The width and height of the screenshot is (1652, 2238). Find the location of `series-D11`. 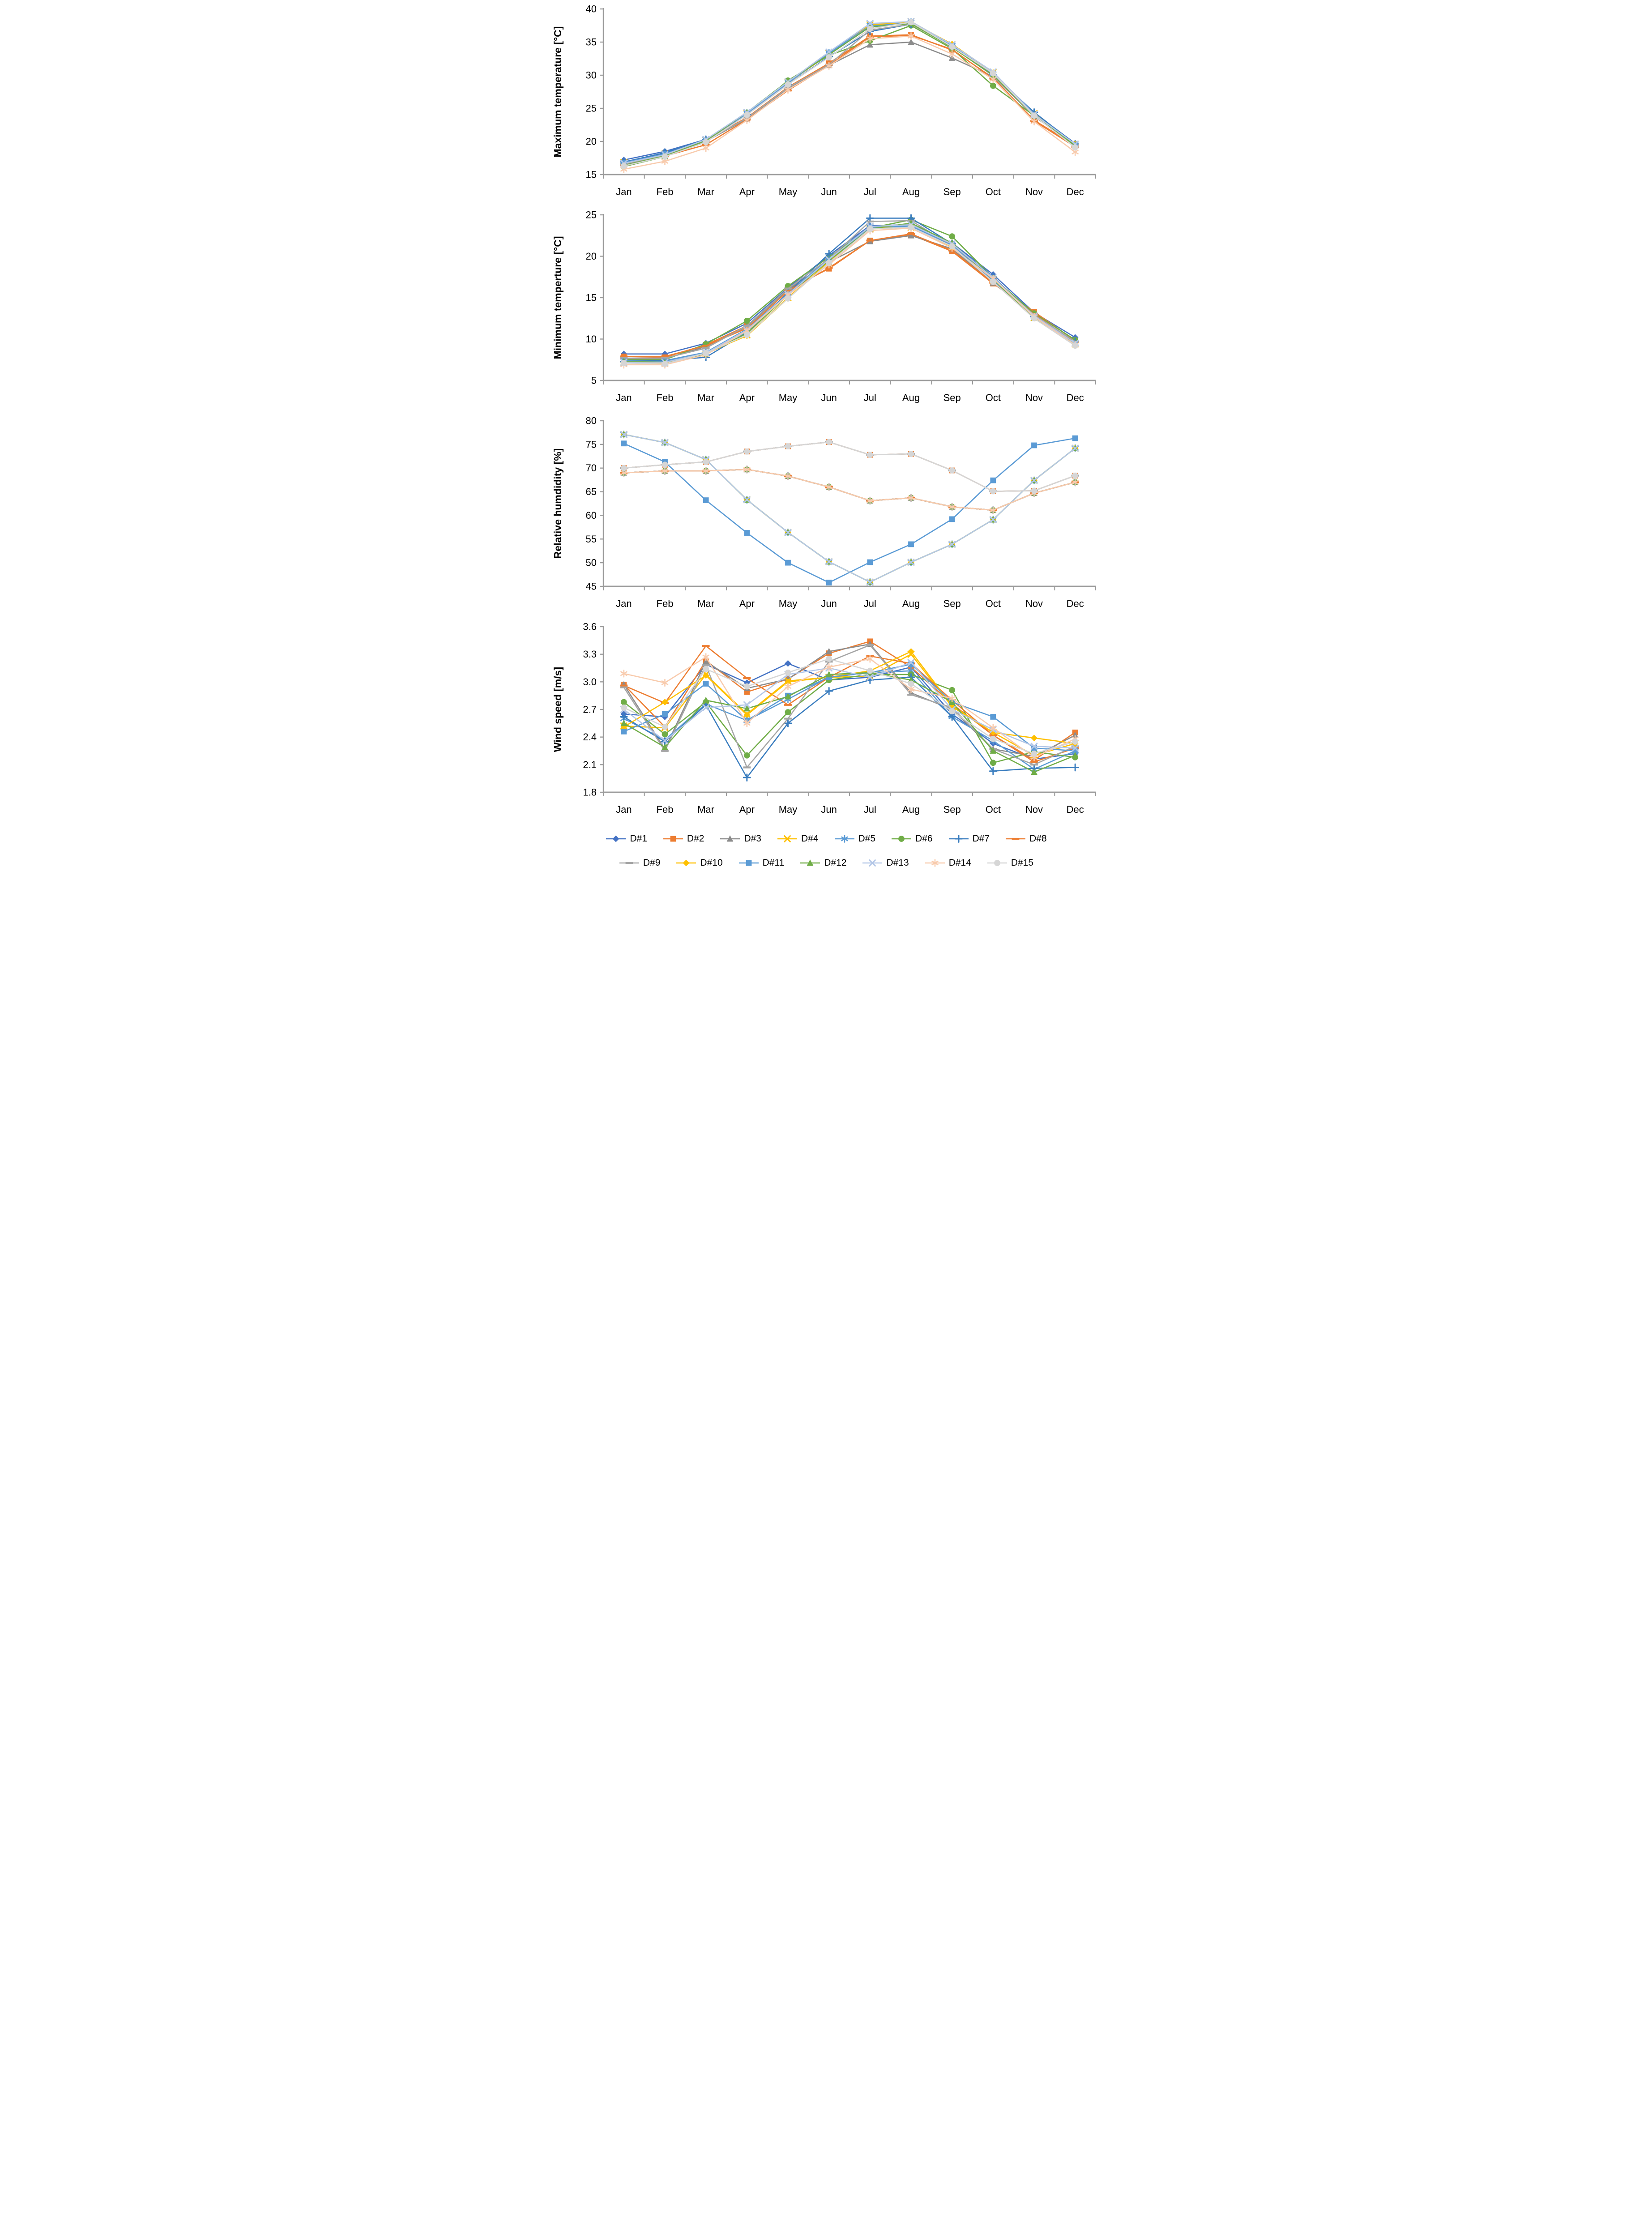

series-D11 is located at coordinates (849, 510).